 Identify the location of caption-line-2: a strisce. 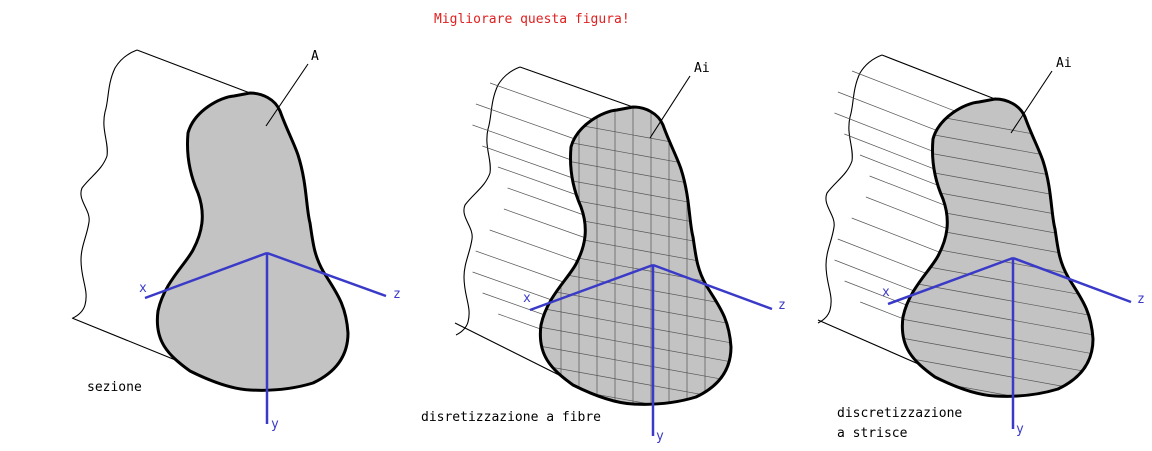
(872, 433).